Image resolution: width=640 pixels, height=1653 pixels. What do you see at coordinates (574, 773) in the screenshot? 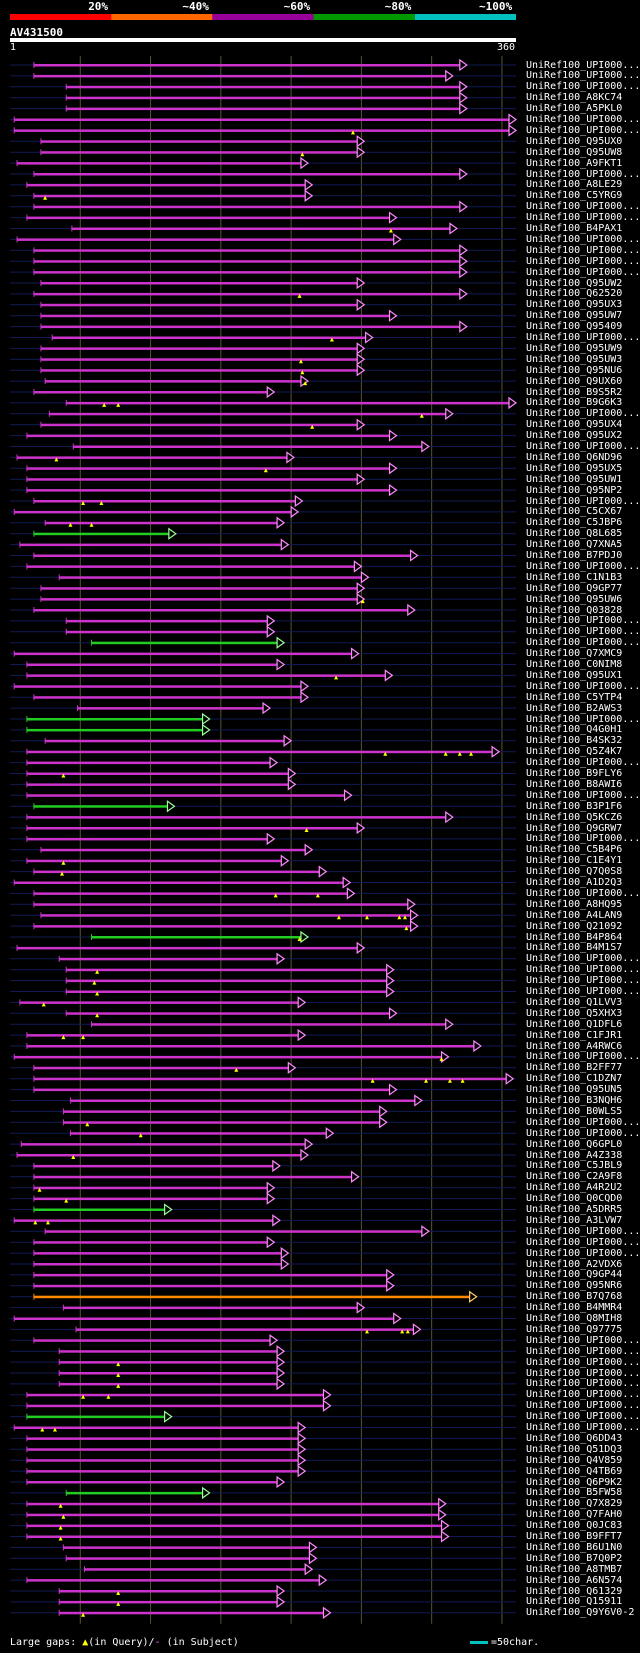
I see `hit-label: UniRef100_B9FLY6` at bounding box center [574, 773].